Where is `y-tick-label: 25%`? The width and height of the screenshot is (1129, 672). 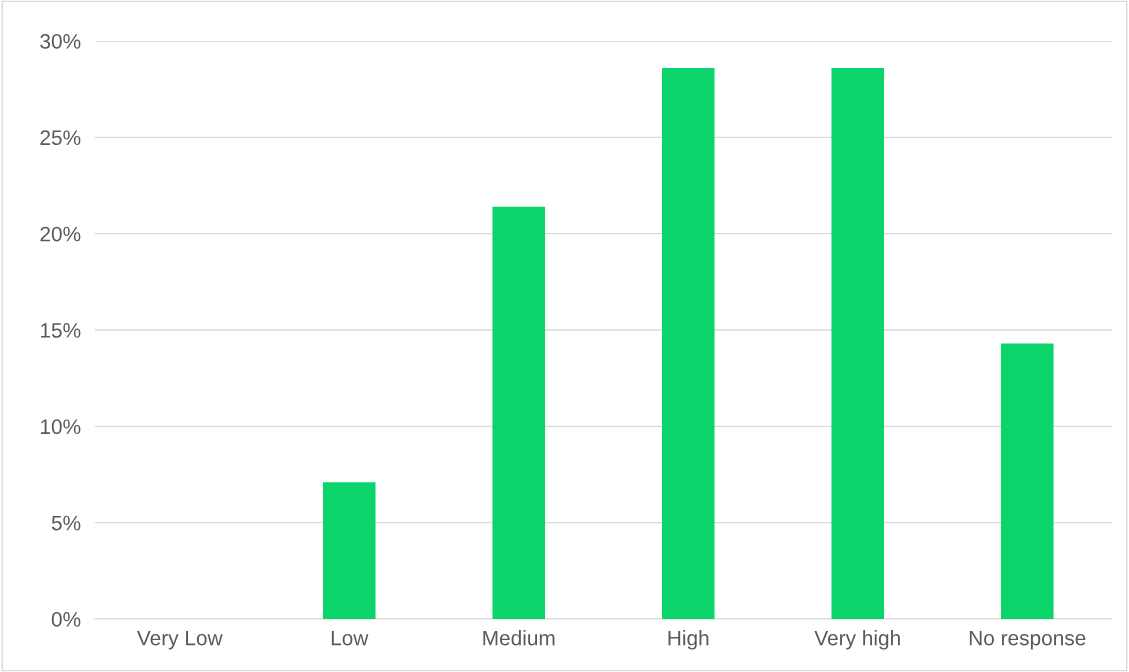 y-tick-label: 25% is located at coordinates (60, 138).